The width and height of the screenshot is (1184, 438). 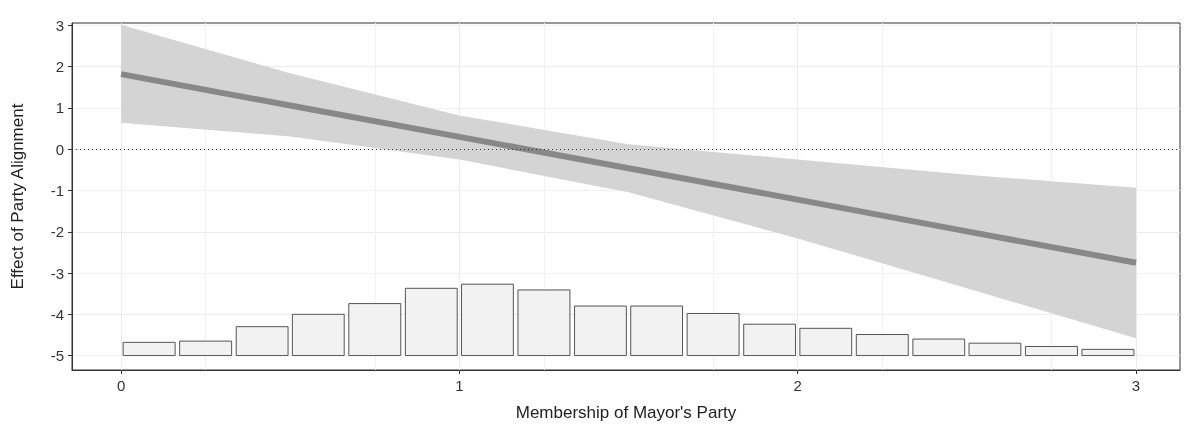 What do you see at coordinates (57, 273) in the screenshot?
I see `y-tick-label: -3` at bounding box center [57, 273].